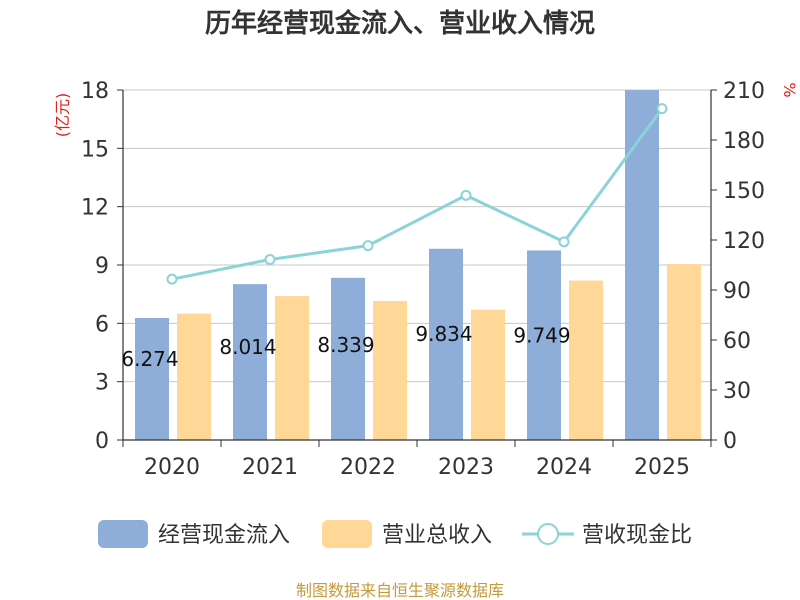  What do you see at coordinates (95, 149) in the screenshot?
I see `left-tick-label: 15` at bounding box center [95, 149].